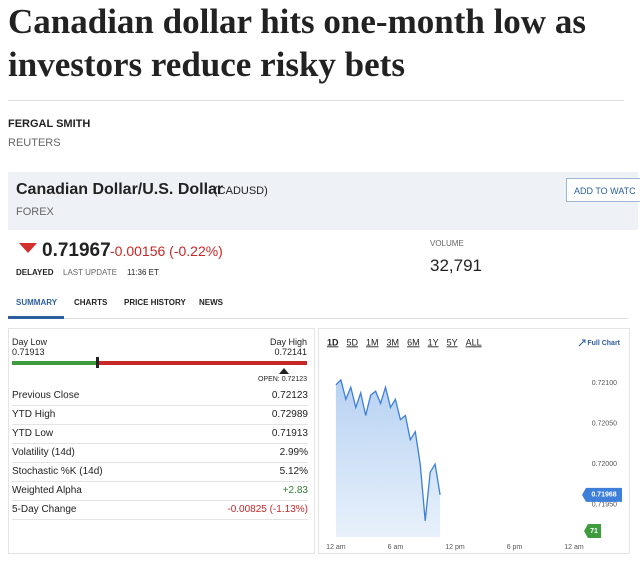  Describe the element at coordinates (289, 414) in the screenshot. I see `stat-value: 0.72989` at that location.